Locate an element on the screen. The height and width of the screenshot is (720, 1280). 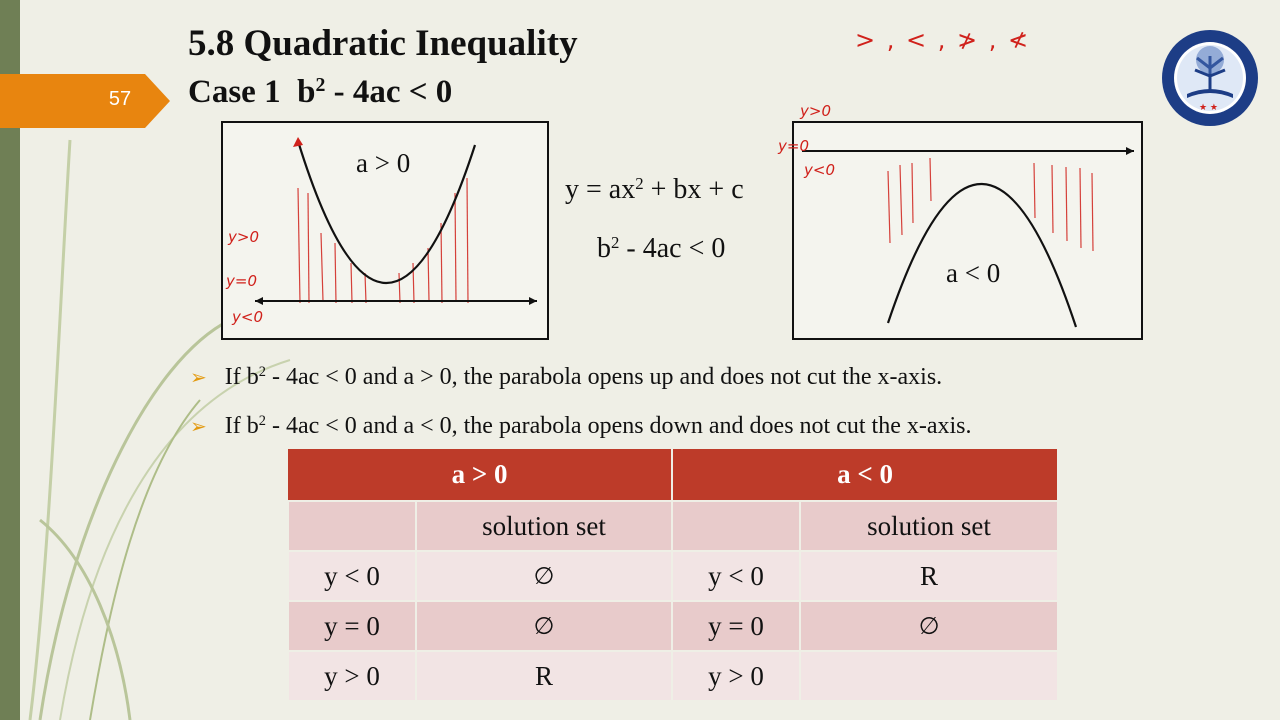
cond-right: y < 0 is located at coordinates (736, 576).